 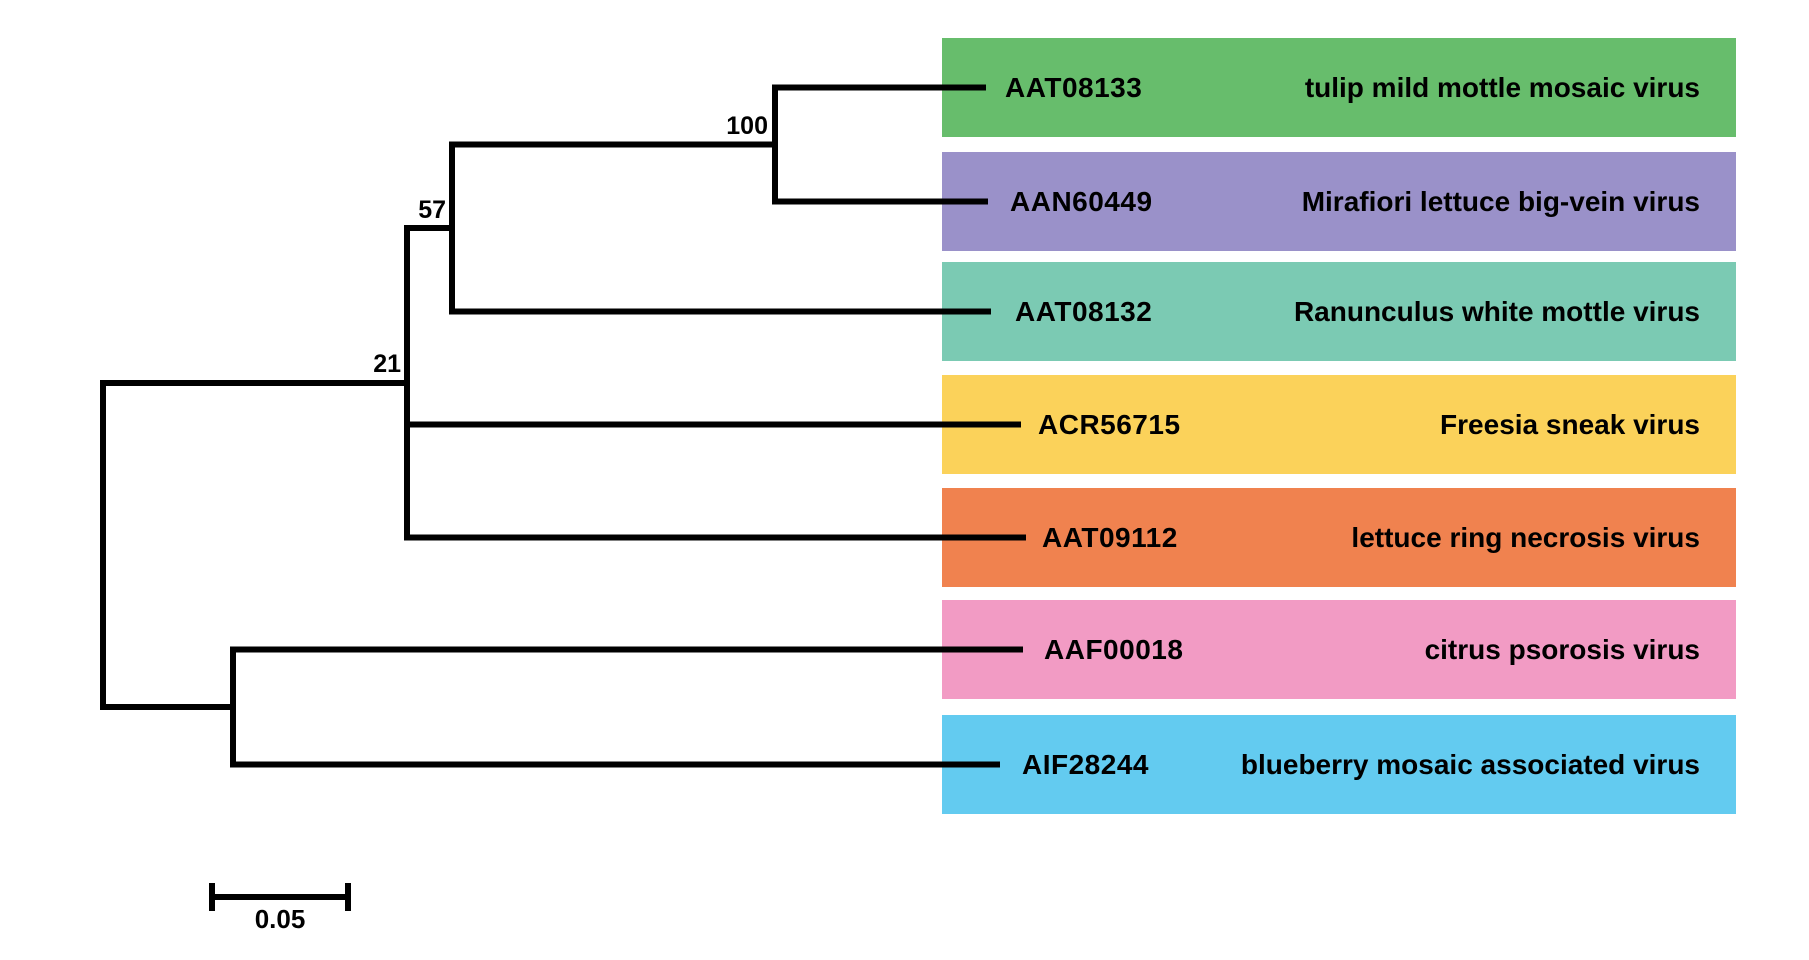 I want to click on virus-name-label: lettuce ring necrosis virus, so click(x=1525, y=537).